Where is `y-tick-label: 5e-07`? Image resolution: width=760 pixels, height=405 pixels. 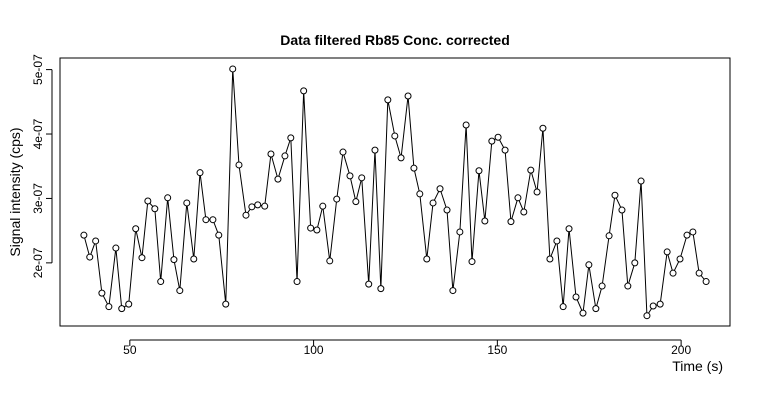
y-tick-label: 5e-07 is located at coordinates (38, 69).